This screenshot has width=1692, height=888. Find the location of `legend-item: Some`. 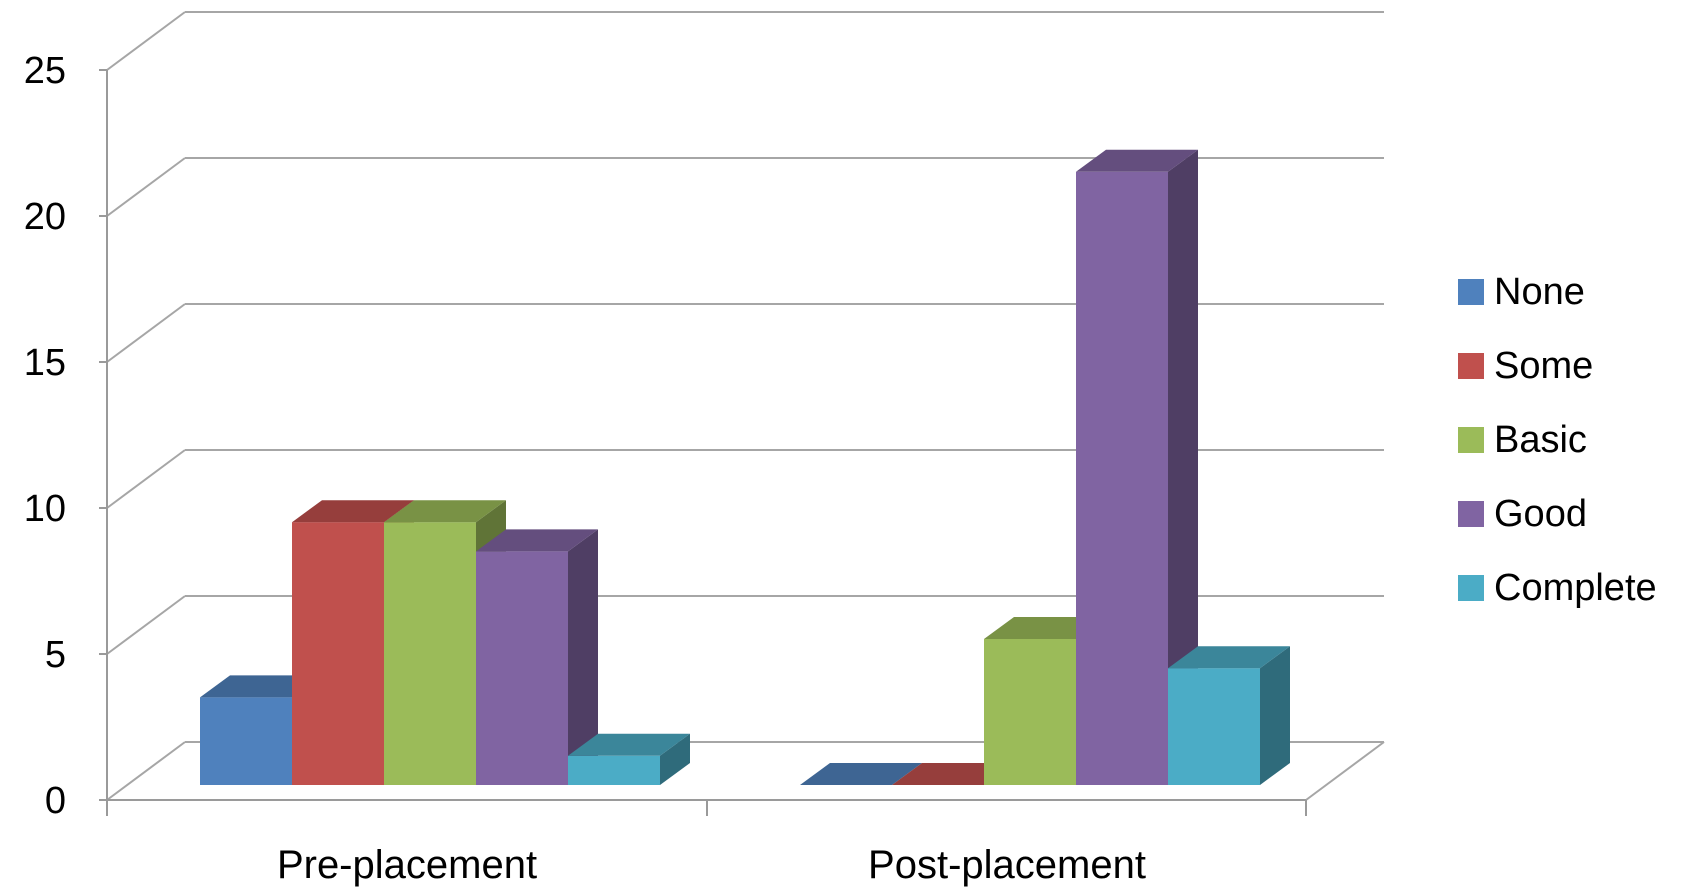

legend-item: Some is located at coordinates (1525, 366).